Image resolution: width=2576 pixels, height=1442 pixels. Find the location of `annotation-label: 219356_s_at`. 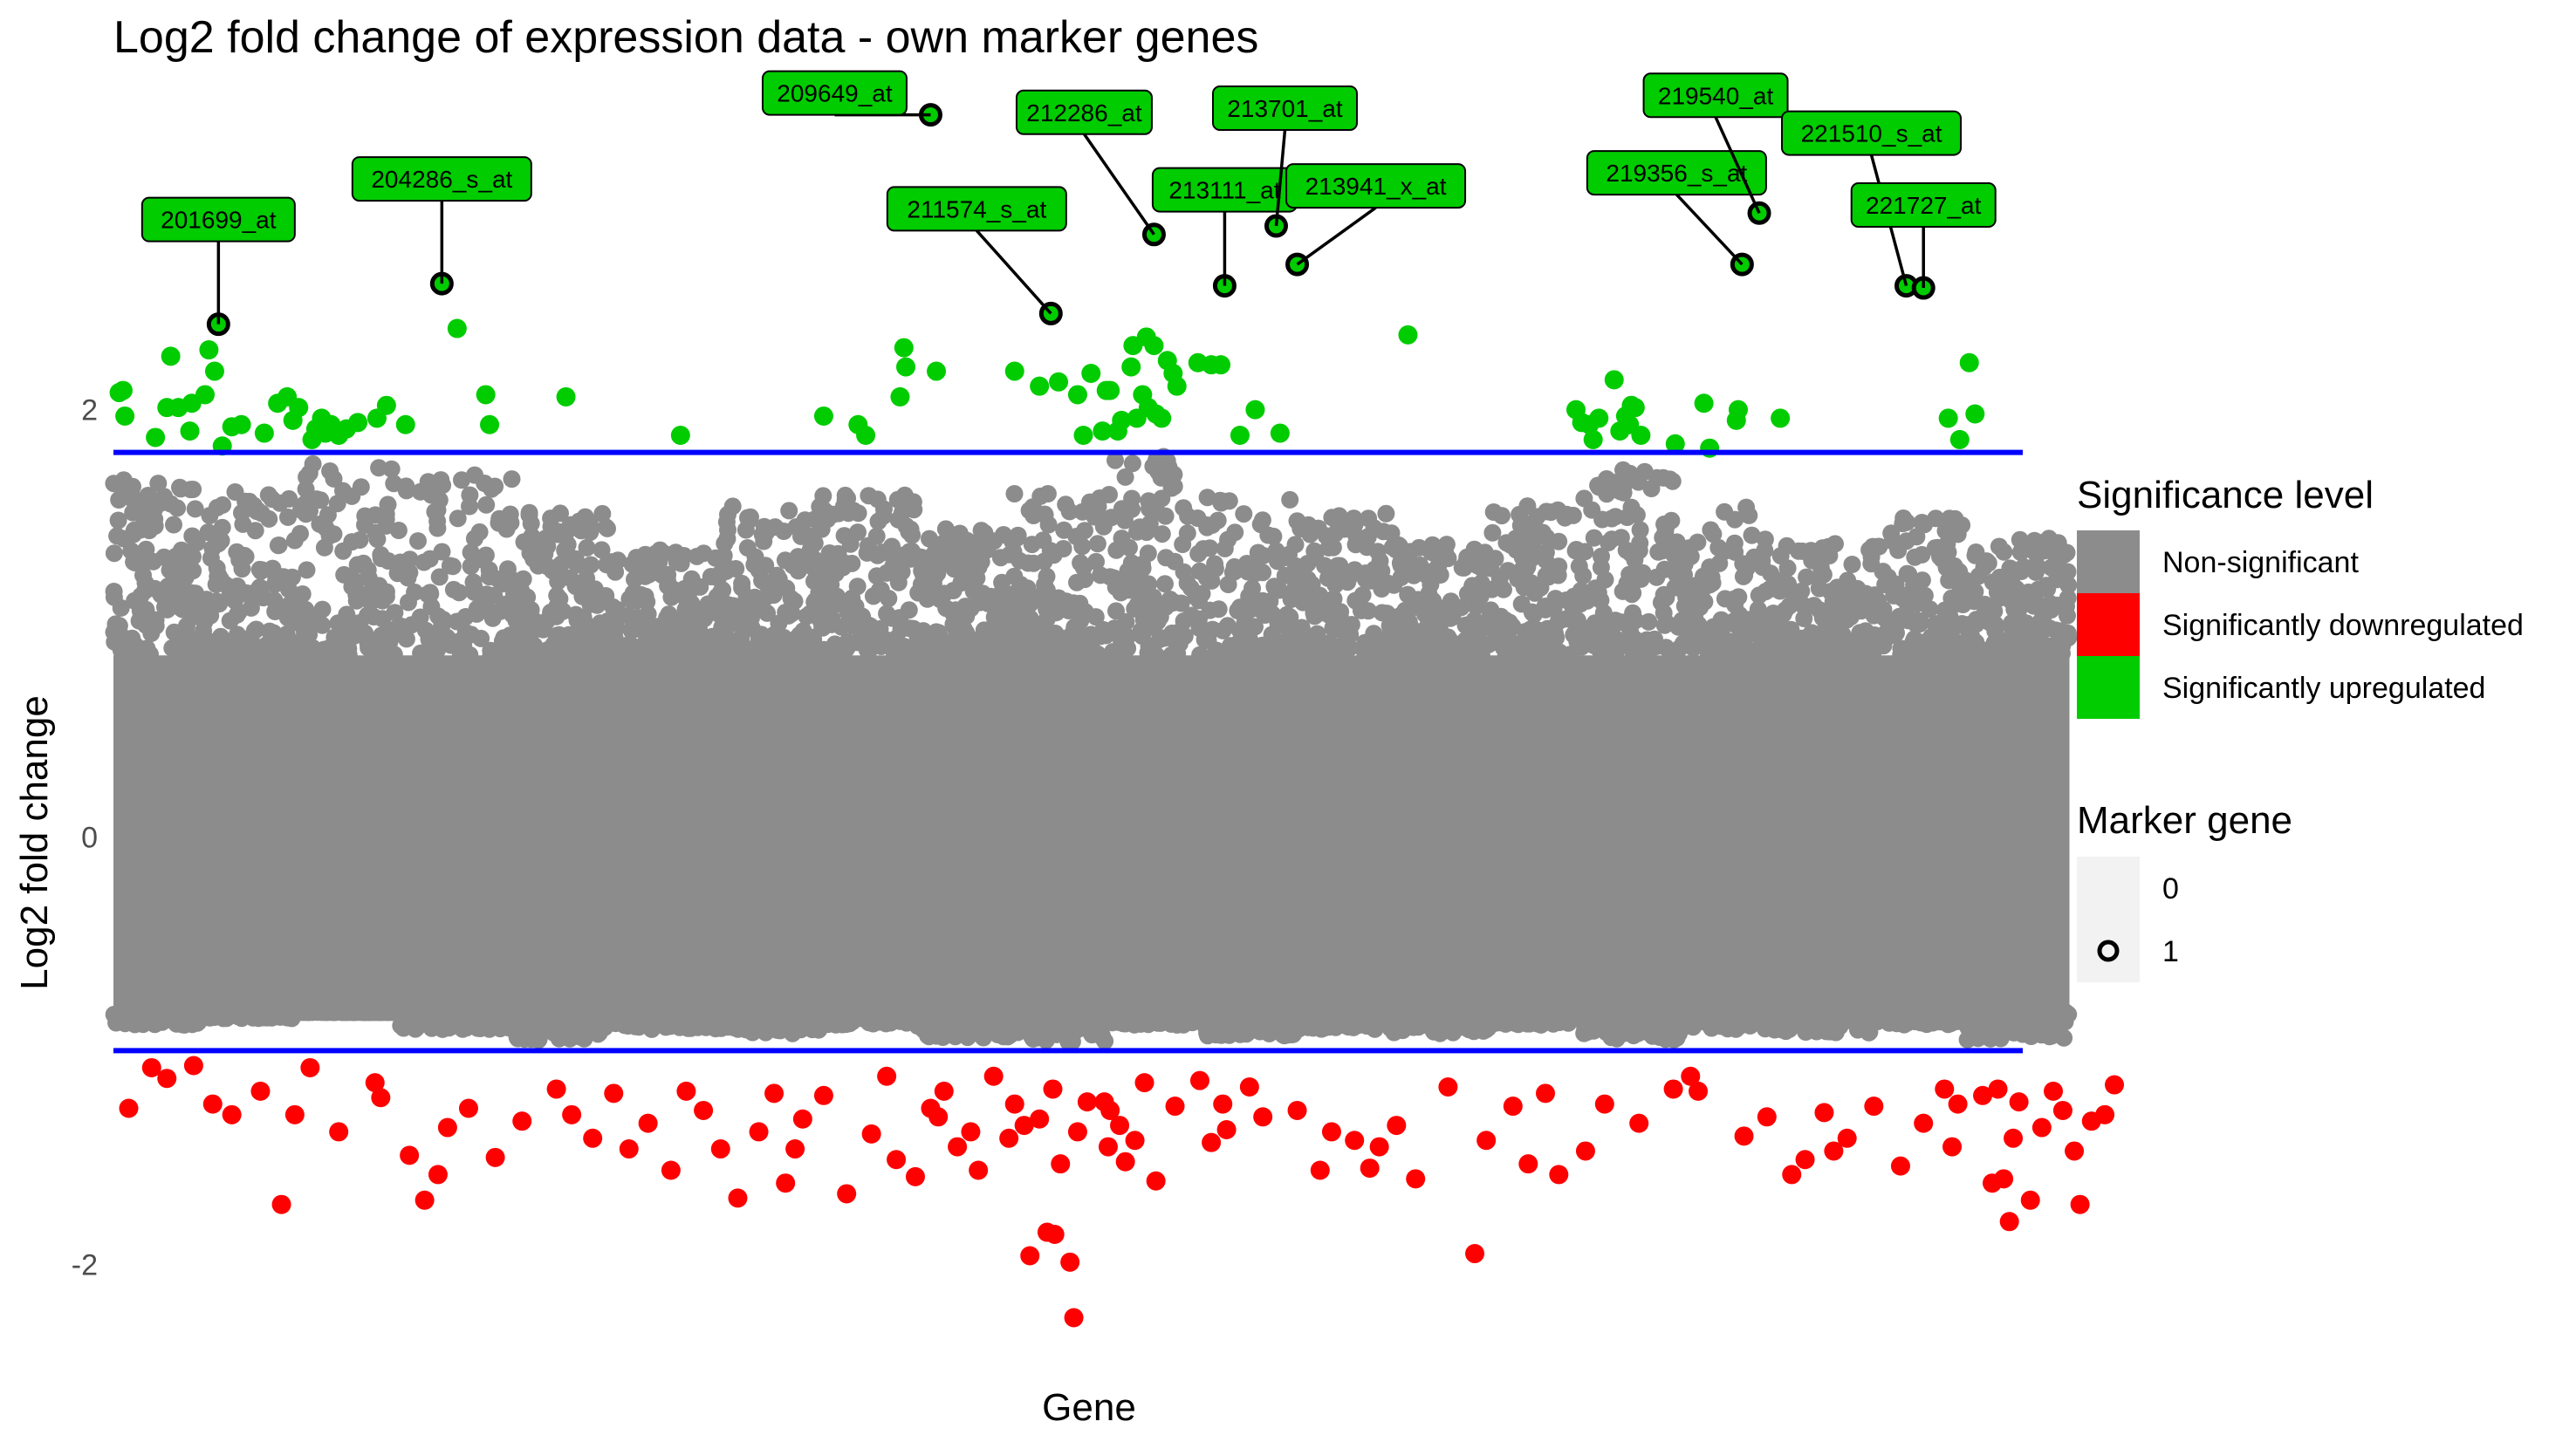

annotation-label: 219356_s_at is located at coordinates (1677, 173).